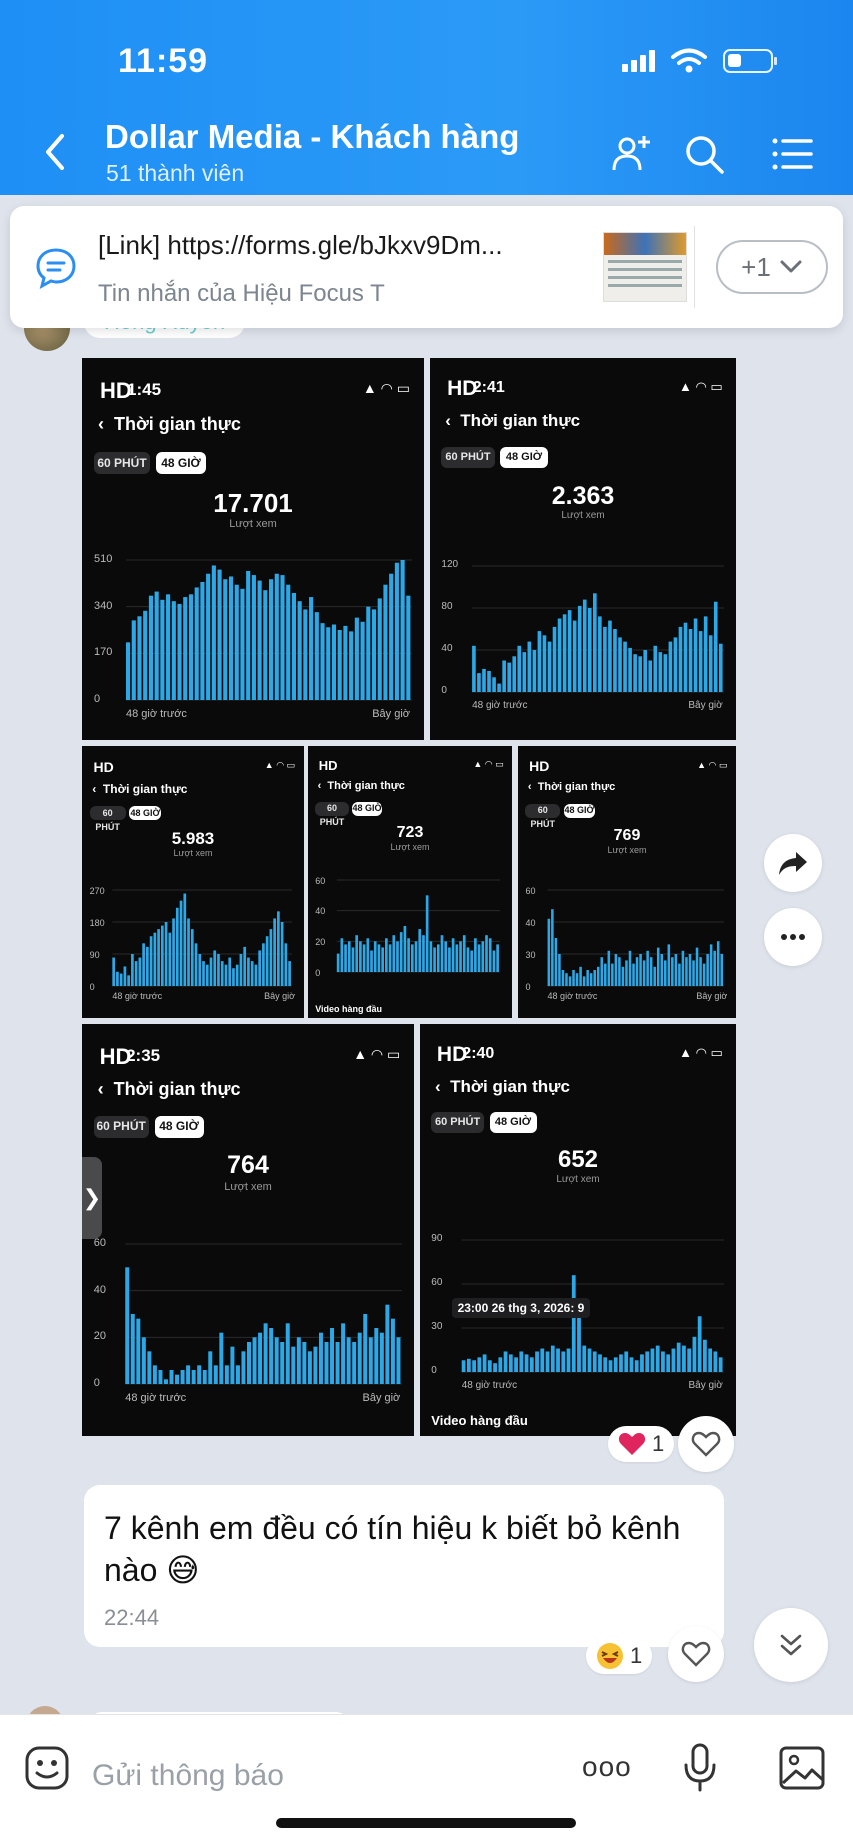 The width and height of the screenshot is (853, 1844). What do you see at coordinates (478, 1053) in the screenshot?
I see `screen-time: 2:40` at bounding box center [478, 1053].